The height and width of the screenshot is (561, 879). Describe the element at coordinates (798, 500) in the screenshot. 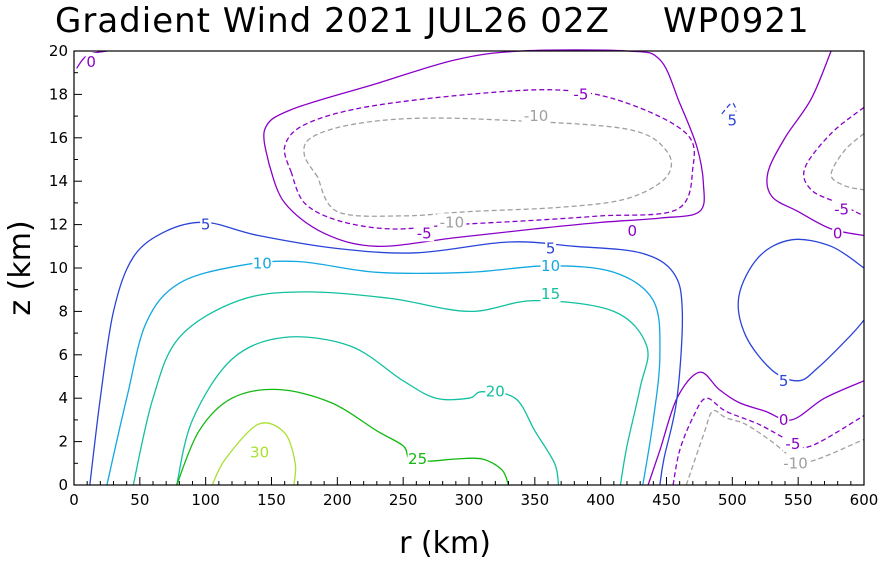

I see `x-tick-label: 550` at that location.